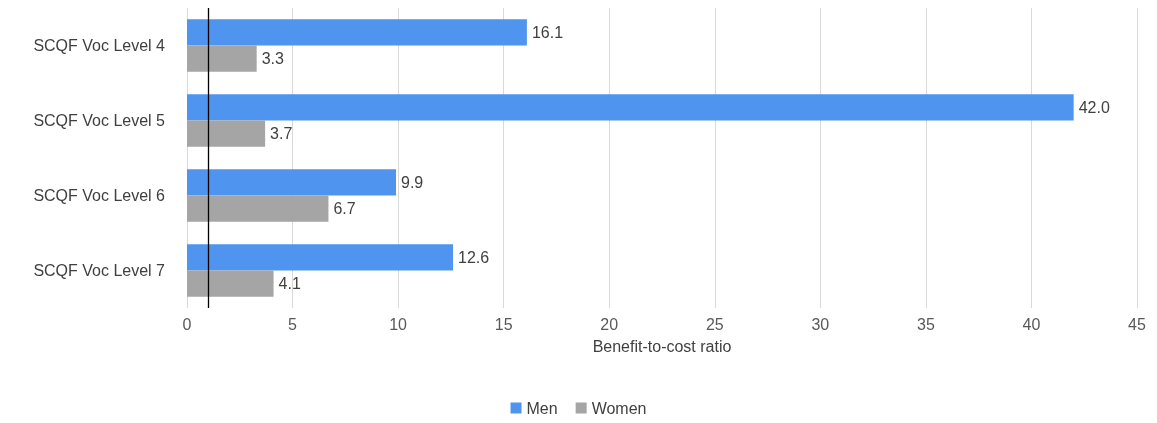 This screenshot has width=1157, height=423. What do you see at coordinates (289, 284) in the screenshot?
I see `data-label: 4.1` at bounding box center [289, 284].